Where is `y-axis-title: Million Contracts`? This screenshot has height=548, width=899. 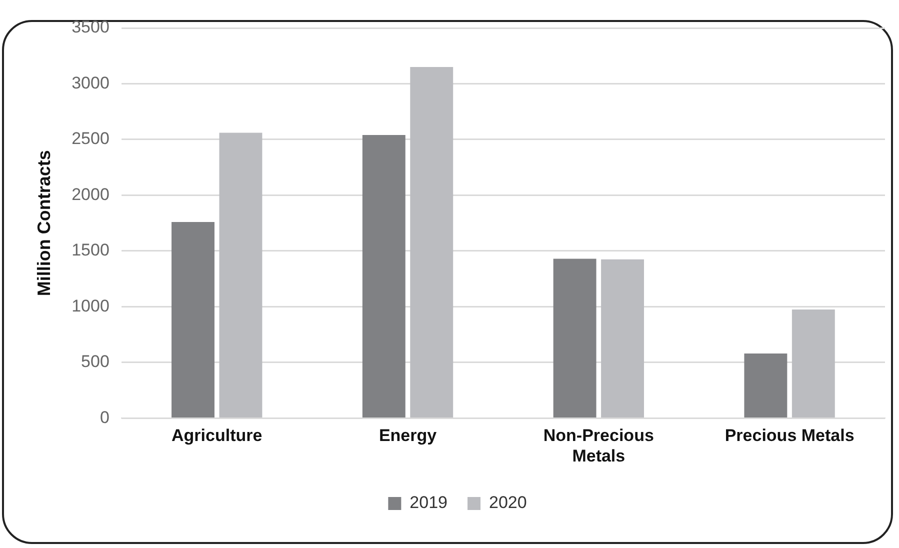
y-axis-title: Million Contracts is located at coordinates (44, 223).